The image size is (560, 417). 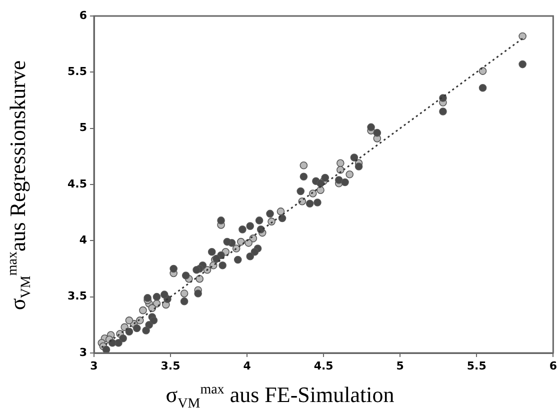 What do you see at coordinates (77, 296) in the screenshot?
I see `y-tick-label: 3.5` at bounding box center [77, 296].